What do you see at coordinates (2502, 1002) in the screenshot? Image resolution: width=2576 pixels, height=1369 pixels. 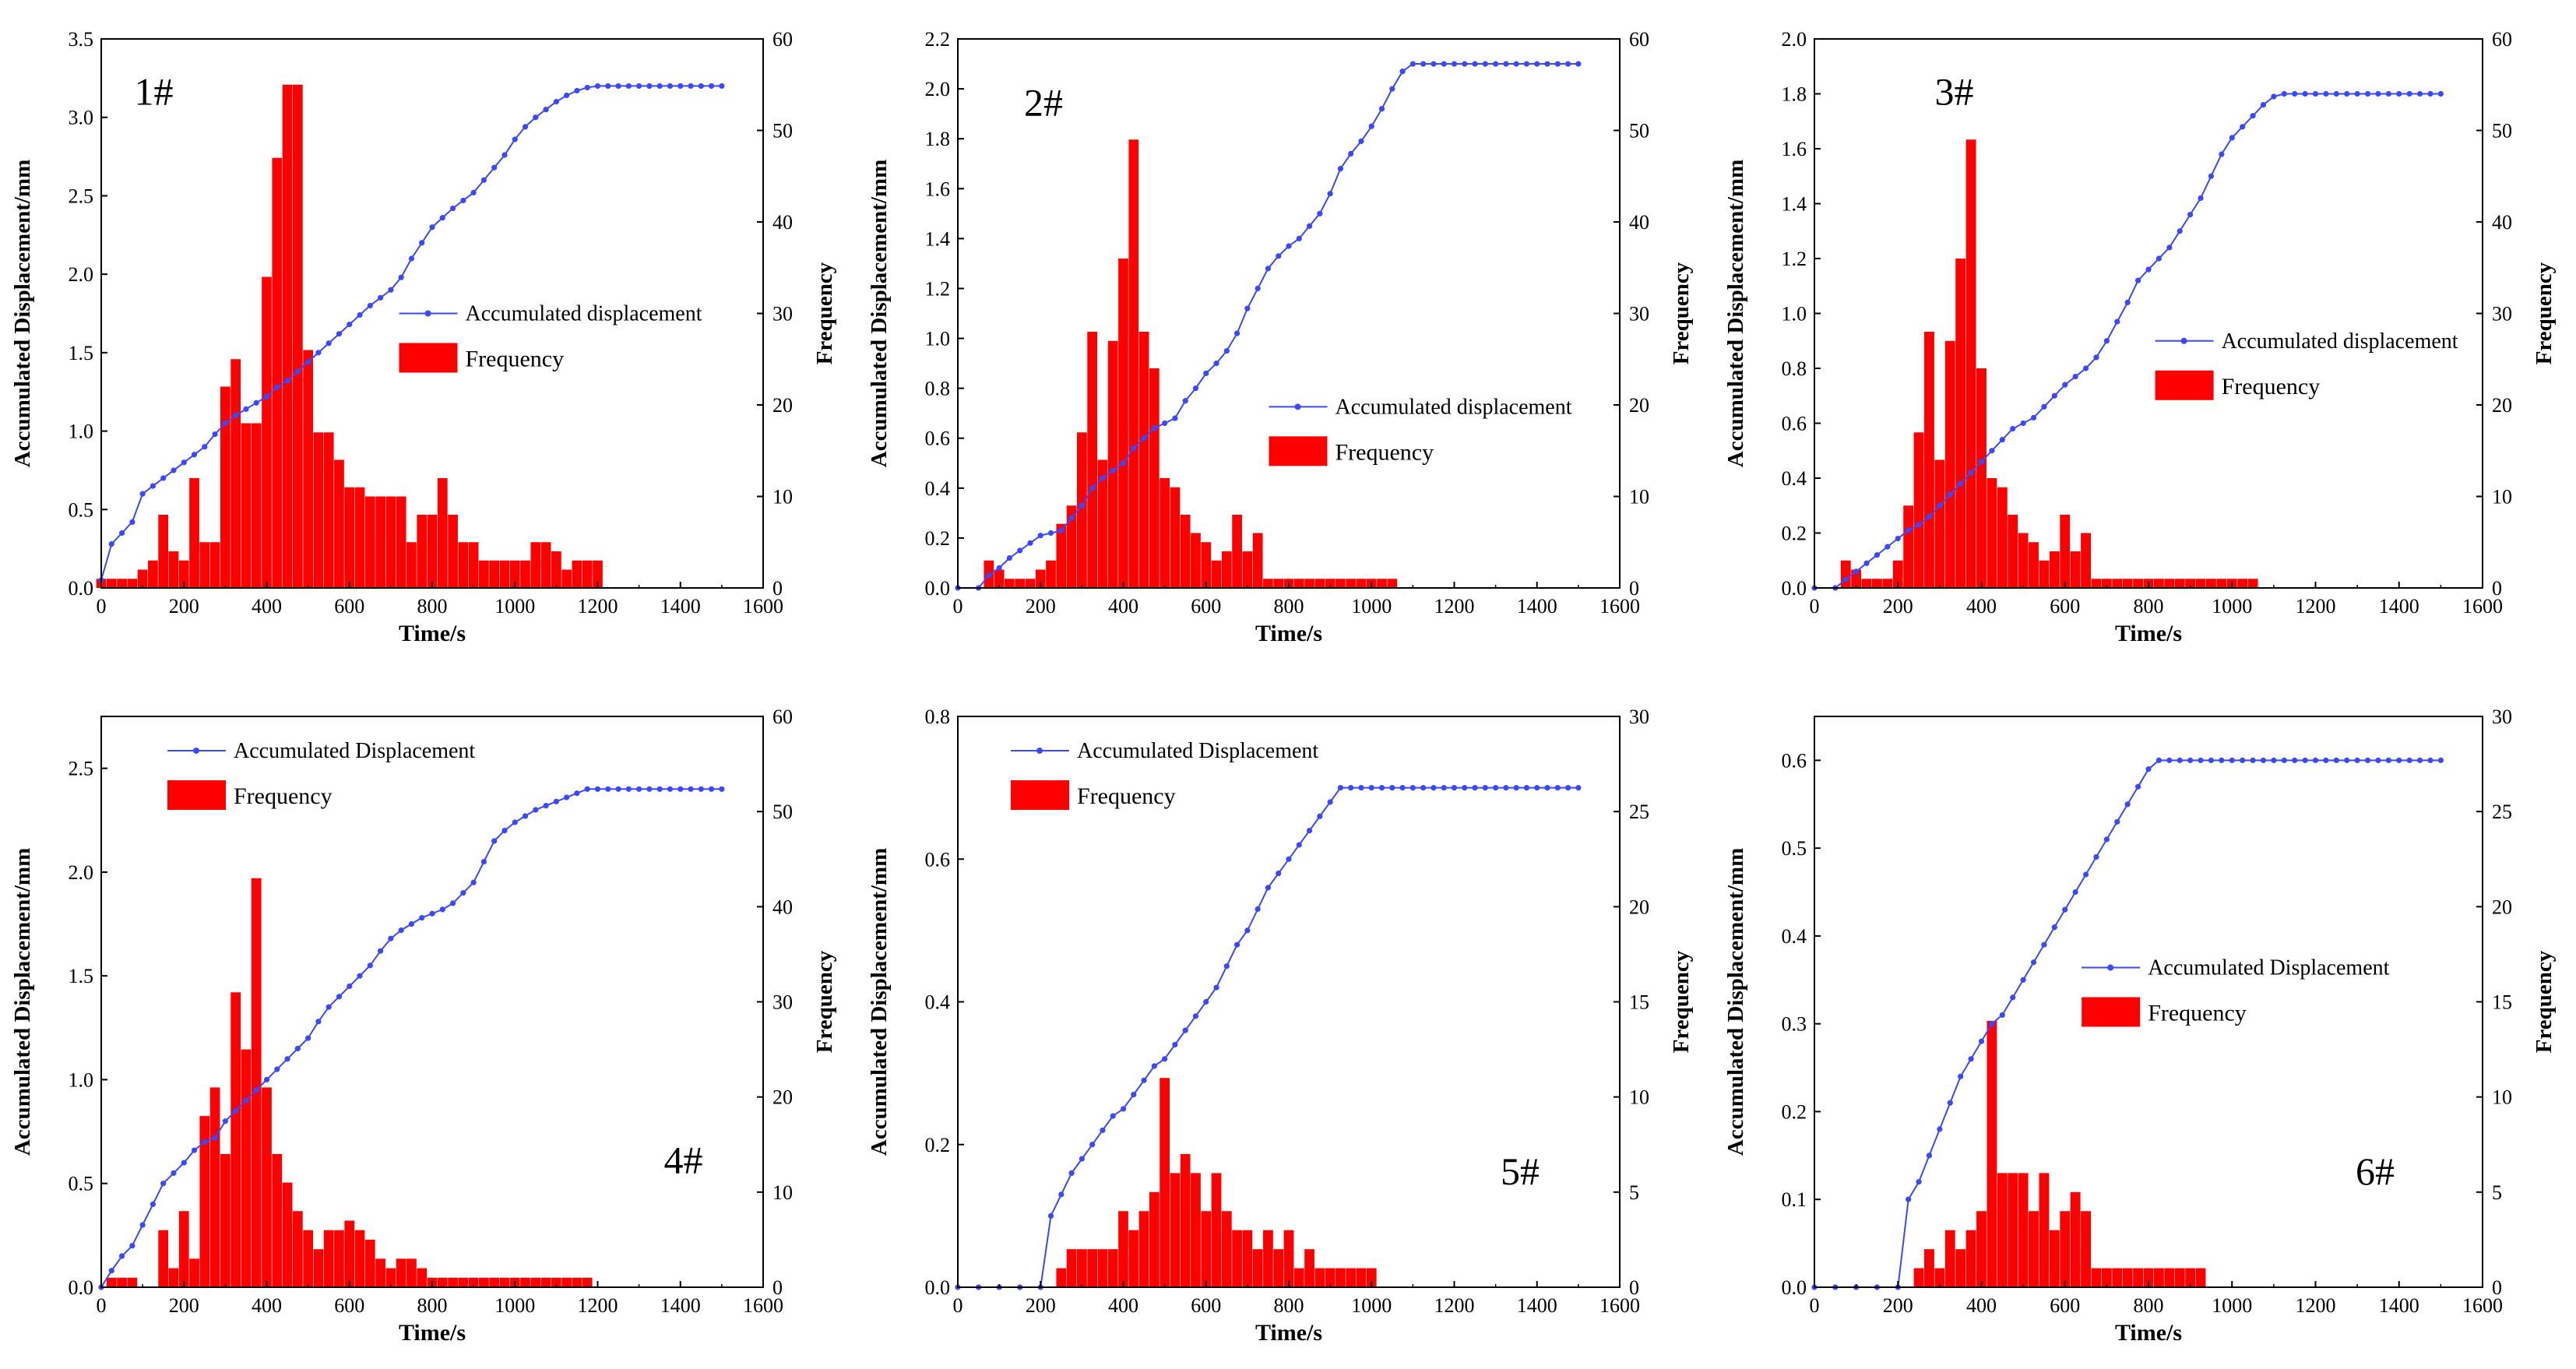 I see `y2-tick-label: 15` at bounding box center [2502, 1002].